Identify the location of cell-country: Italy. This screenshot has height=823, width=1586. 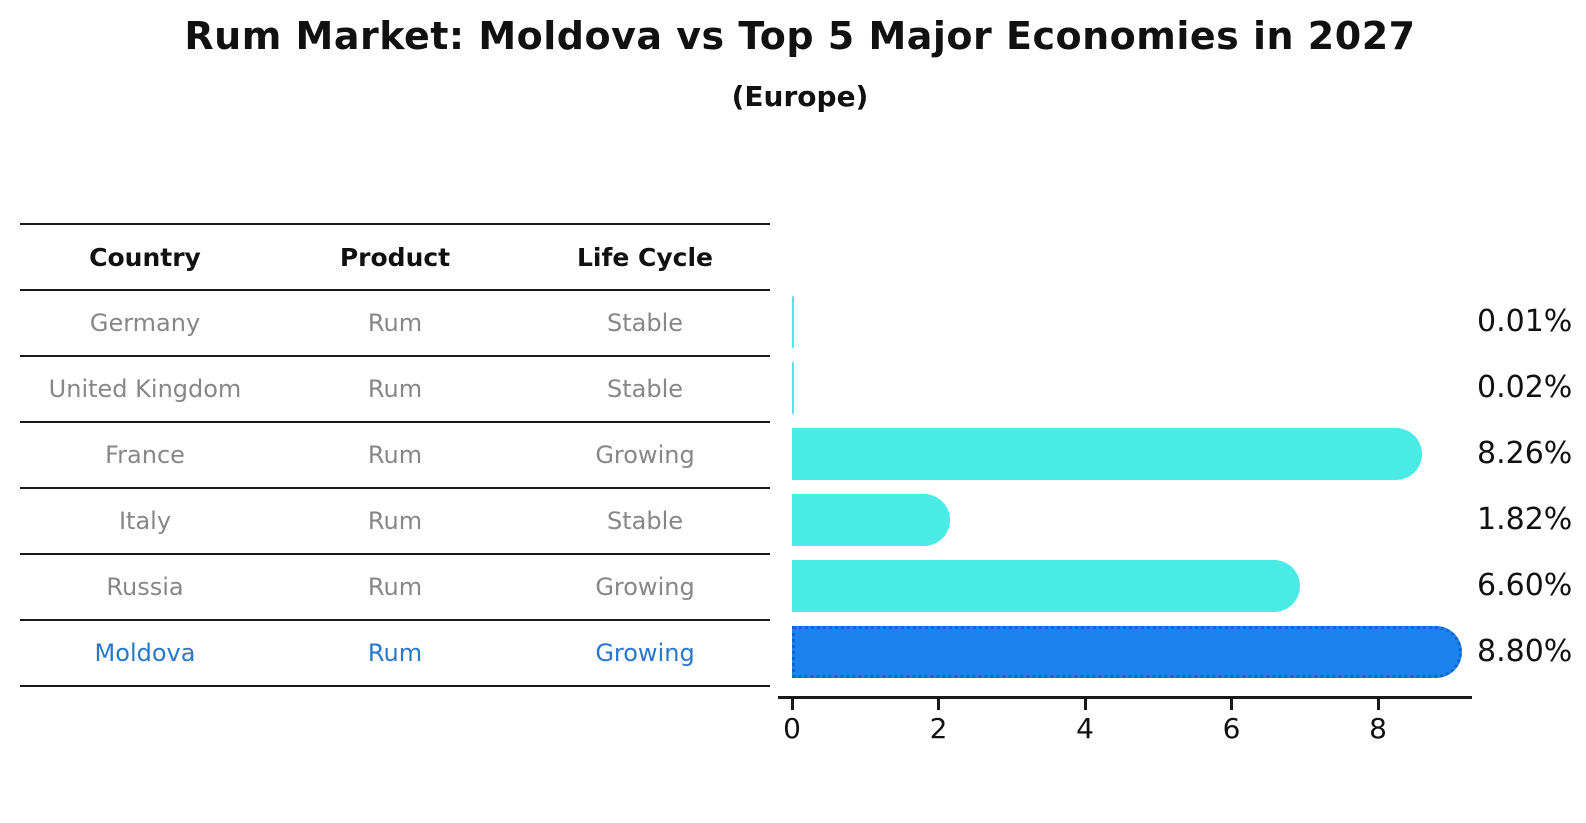
(145, 521).